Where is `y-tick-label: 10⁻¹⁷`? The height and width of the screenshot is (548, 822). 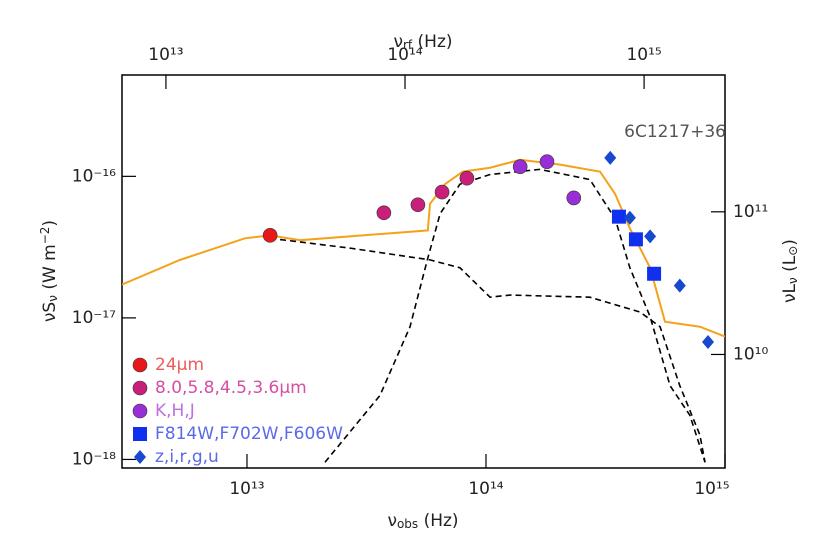 y-tick-label: 10⁻¹⁷ is located at coordinates (94, 318).